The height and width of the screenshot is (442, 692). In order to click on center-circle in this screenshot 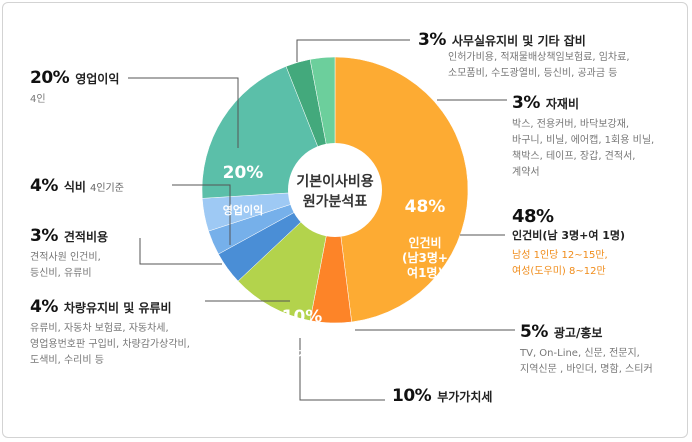, I will do `click(335, 190)`.